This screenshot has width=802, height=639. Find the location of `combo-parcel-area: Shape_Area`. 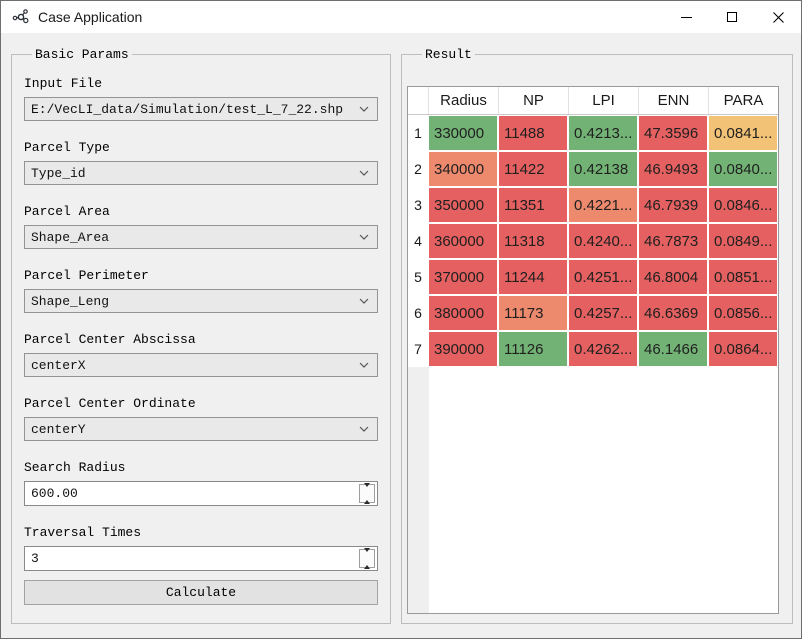

combo-parcel-area: Shape_Area is located at coordinates (201, 237).